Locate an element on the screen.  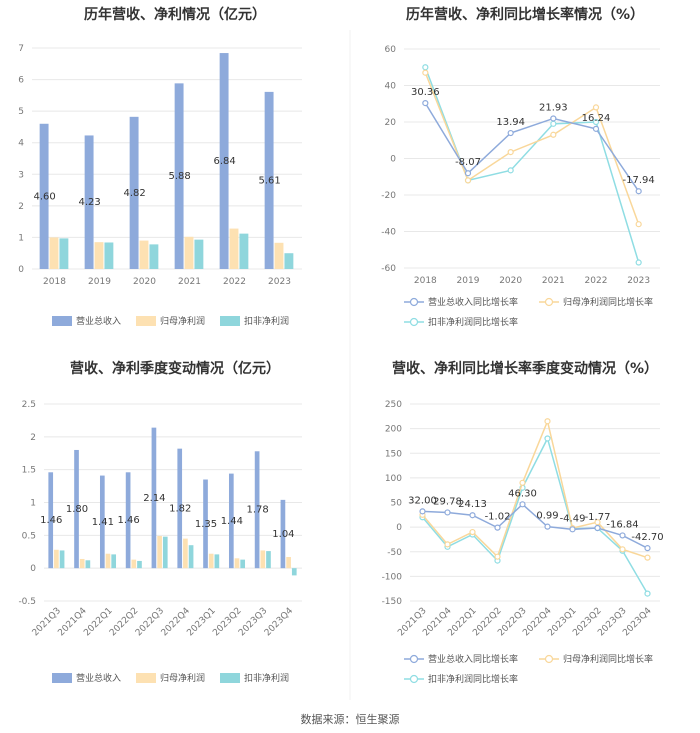
data-label: 2.14 is located at coordinates (154, 498).